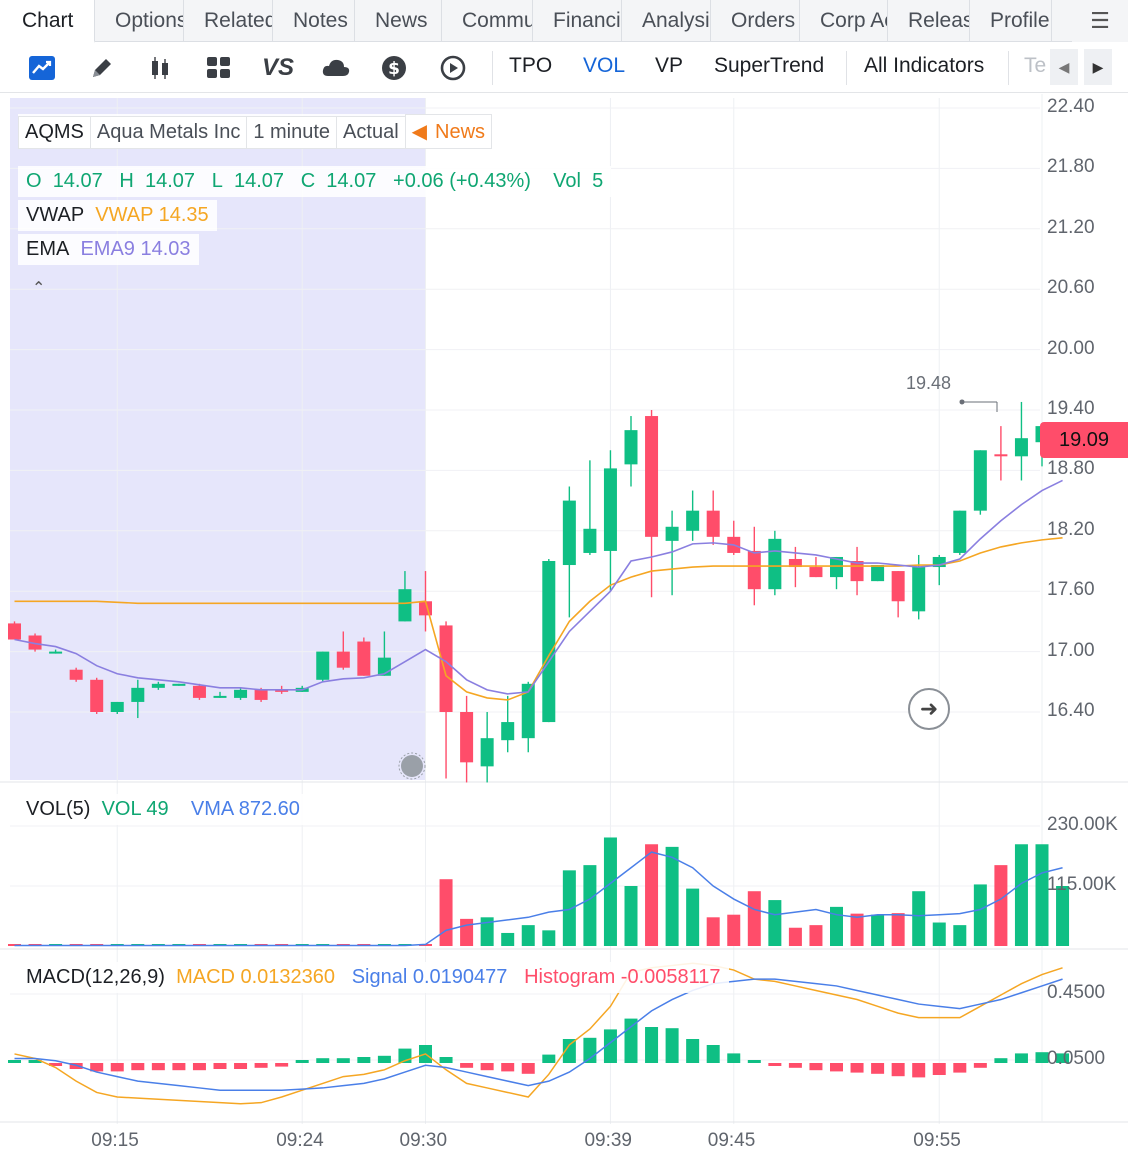 The width and height of the screenshot is (1128, 1162). I want to click on tab-related: Related, so click(228, 21).